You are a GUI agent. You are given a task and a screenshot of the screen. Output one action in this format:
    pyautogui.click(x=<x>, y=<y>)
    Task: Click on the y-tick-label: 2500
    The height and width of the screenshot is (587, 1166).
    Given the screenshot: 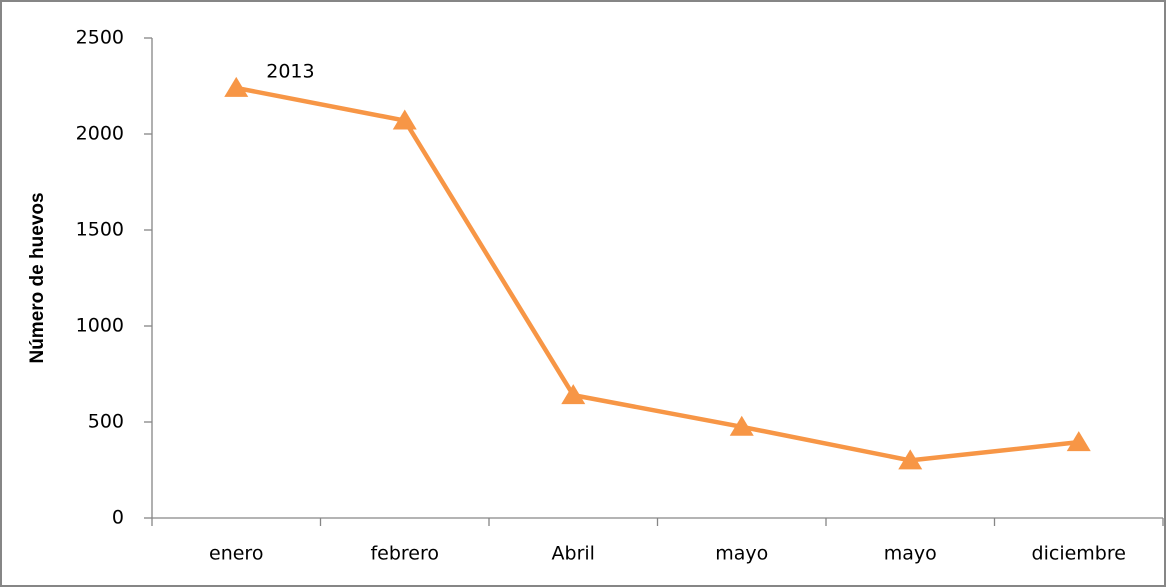 What is the action you would take?
    pyautogui.click(x=100, y=38)
    